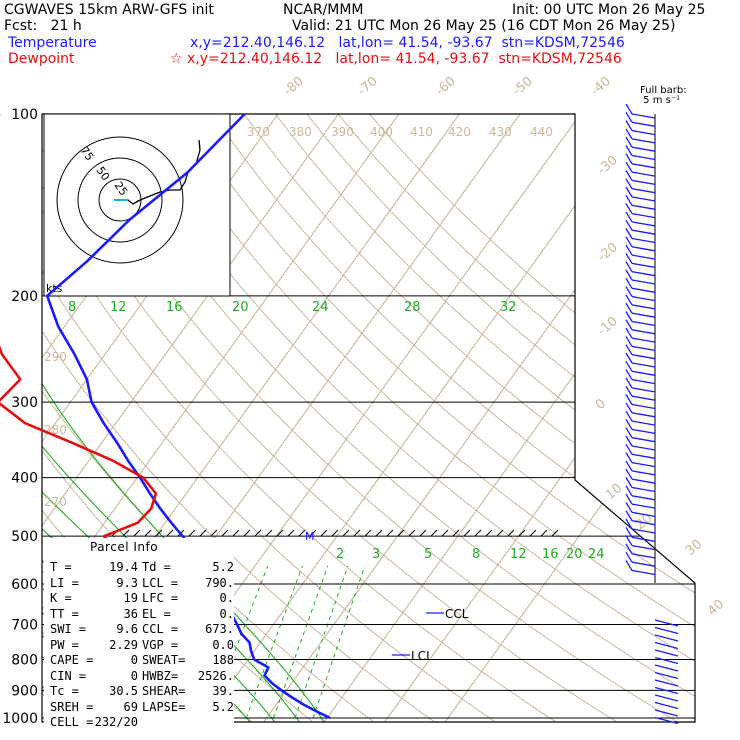  What do you see at coordinates (118, 307) in the screenshot?
I see `mixing-ratio-label: 12` at bounding box center [118, 307].